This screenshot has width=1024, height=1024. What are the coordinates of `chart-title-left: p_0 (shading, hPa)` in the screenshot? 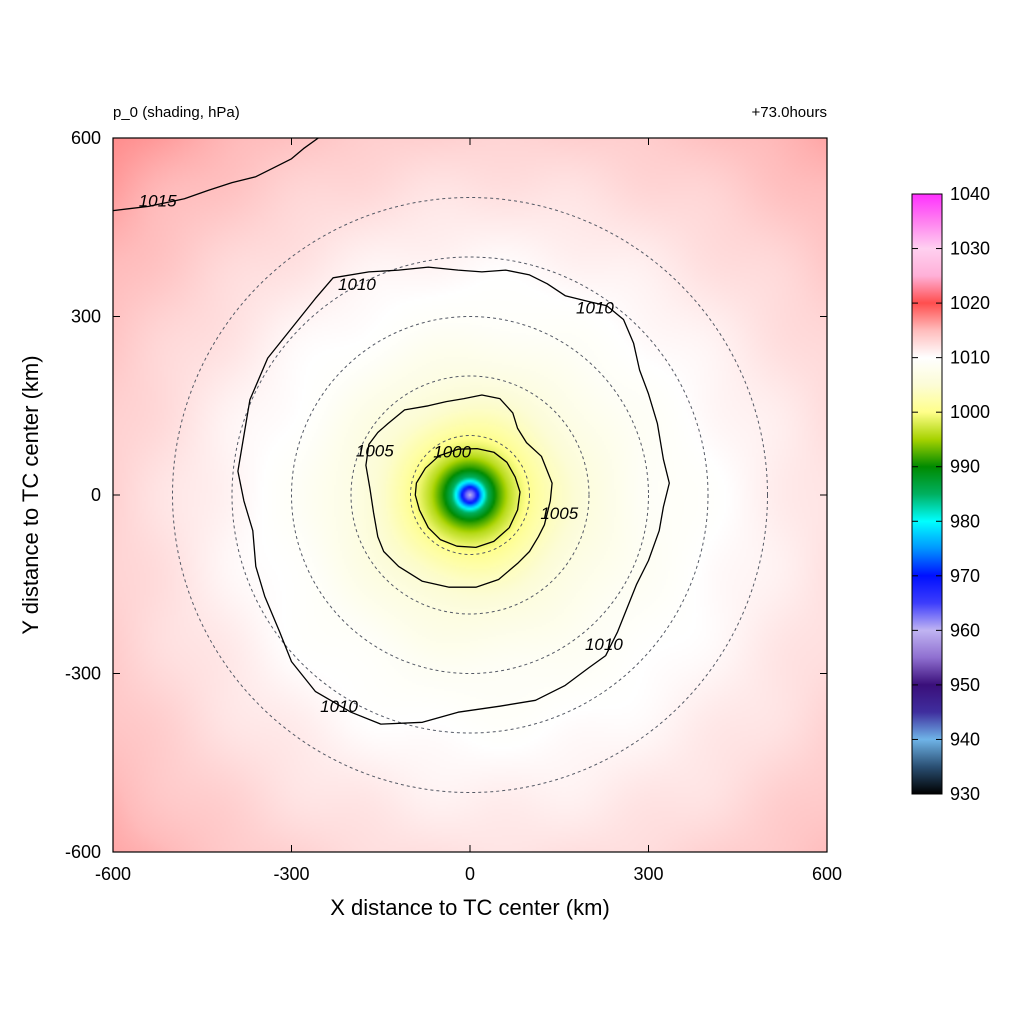 It's located at (176, 112).